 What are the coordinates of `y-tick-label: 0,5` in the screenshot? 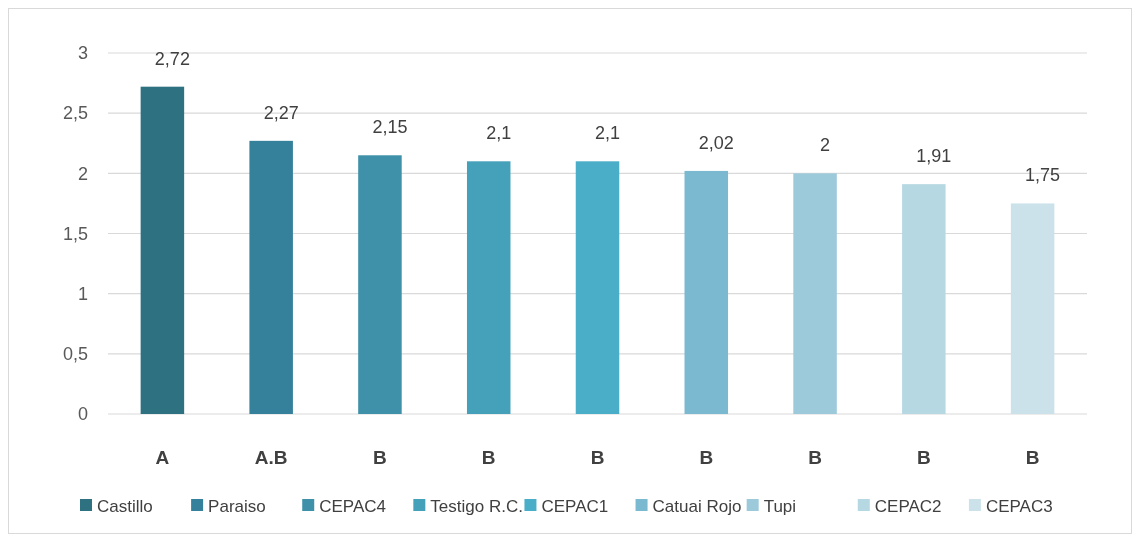 It's located at (75, 354).